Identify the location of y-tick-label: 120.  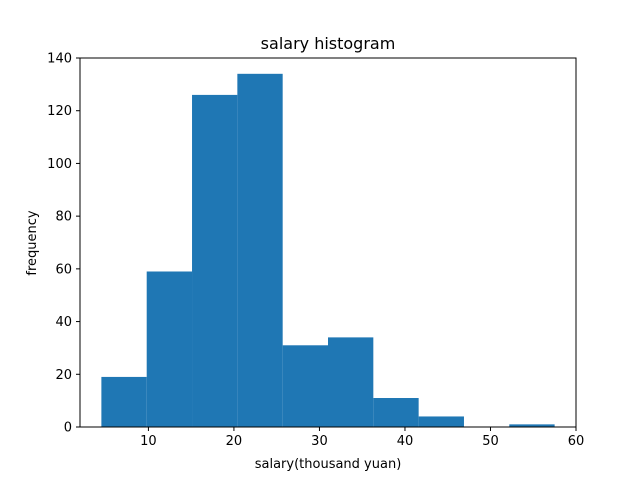
(59, 111).